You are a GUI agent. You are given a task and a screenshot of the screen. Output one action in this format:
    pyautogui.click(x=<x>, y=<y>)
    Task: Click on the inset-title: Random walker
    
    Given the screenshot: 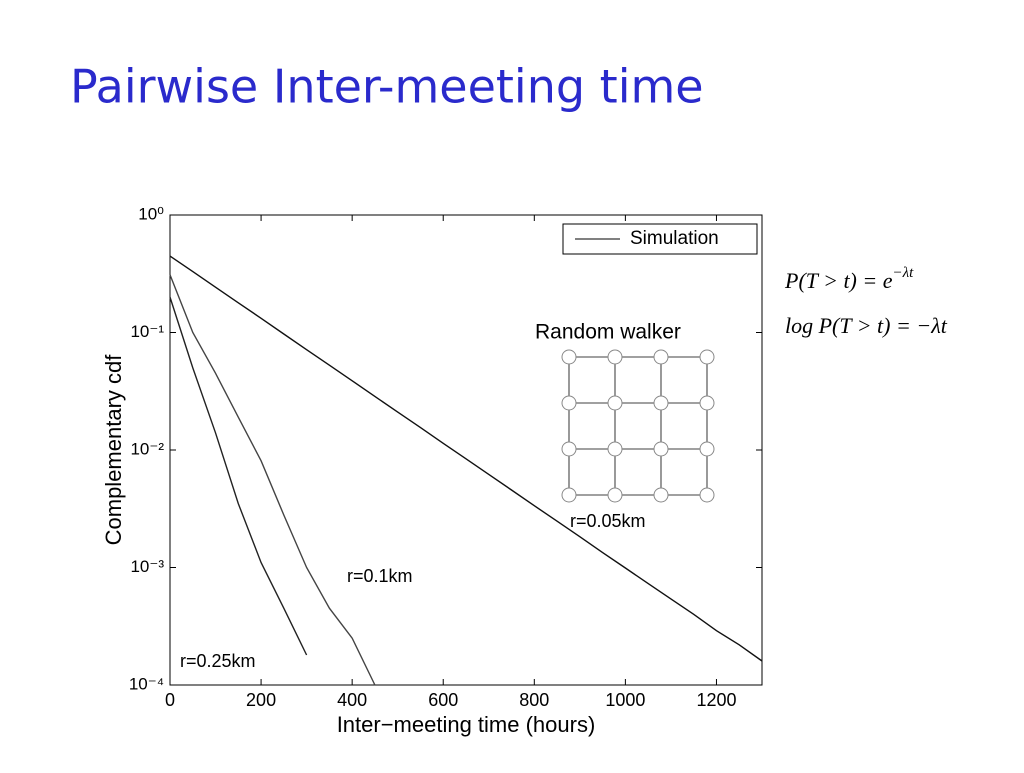 What is the action you would take?
    pyautogui.click(x=608, y=332)
    